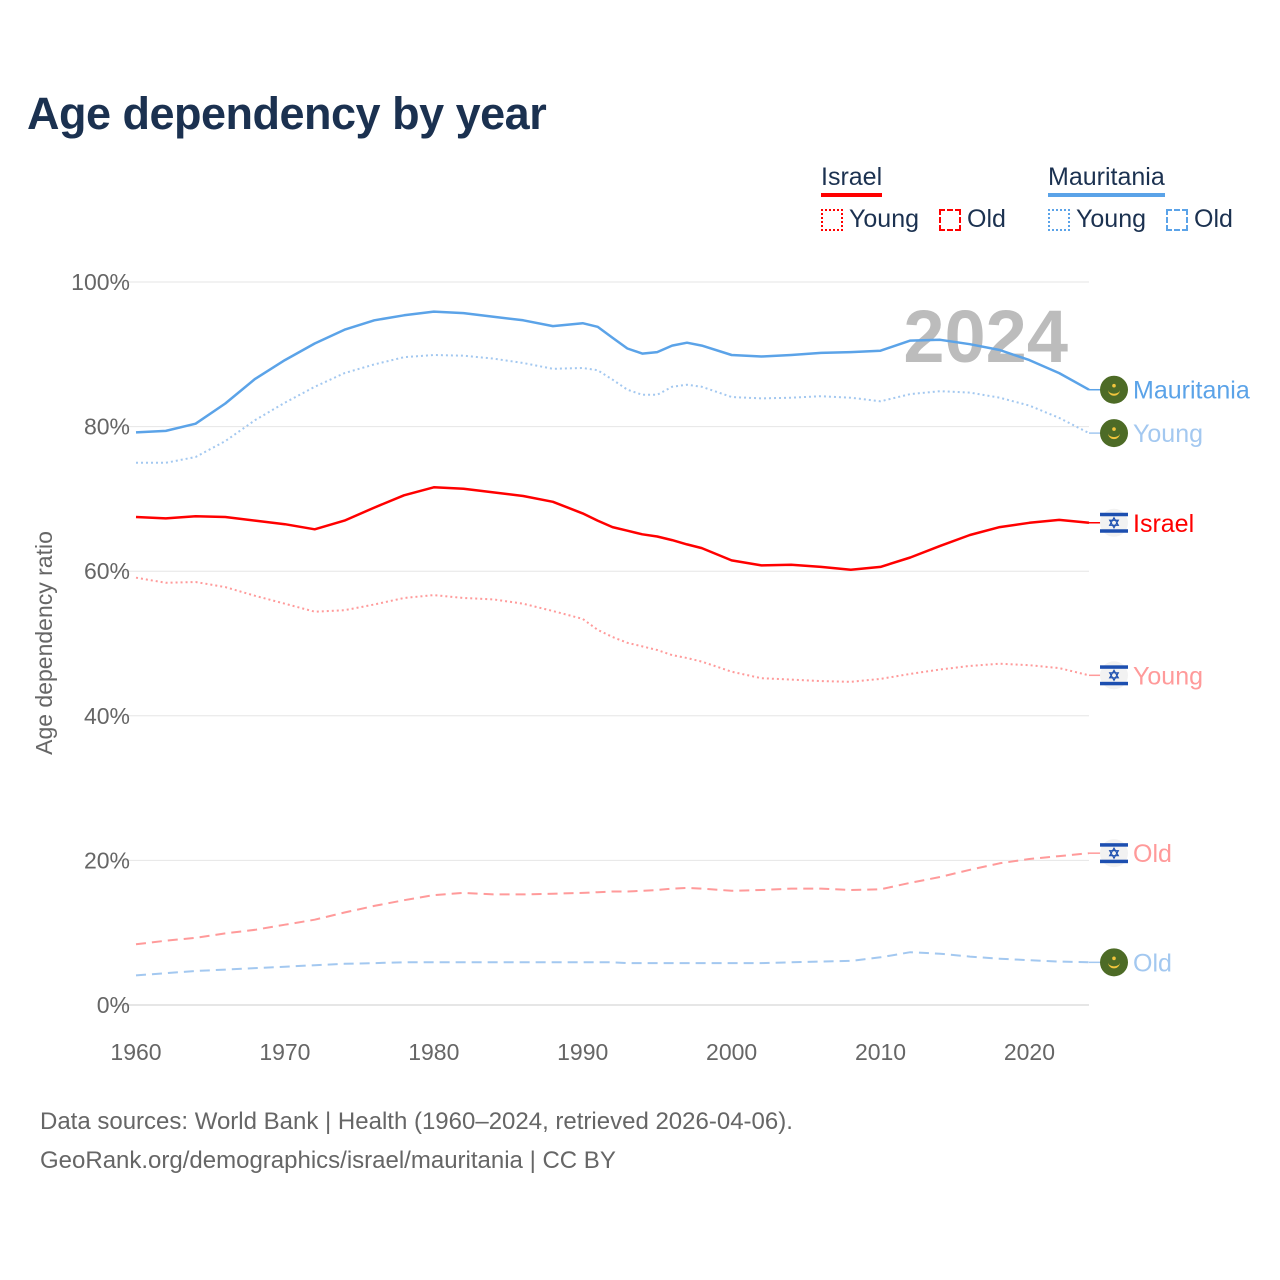 This screenshot has height=1280, width=1280. What do you see at coordinates (107, 571) in the screenshot?
I see `y-tick-label: 60%` at bounding box center [107, 571].